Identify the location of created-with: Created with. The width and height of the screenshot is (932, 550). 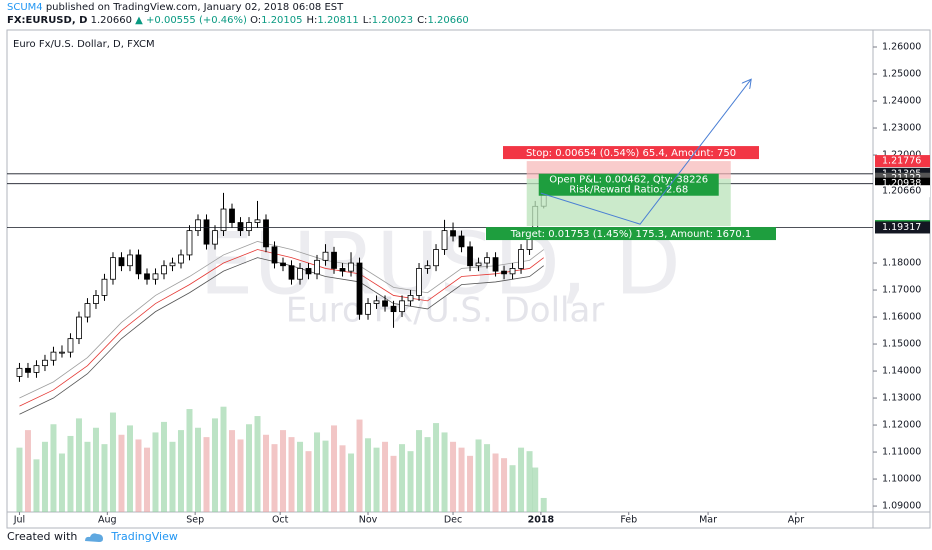
(42, 536).